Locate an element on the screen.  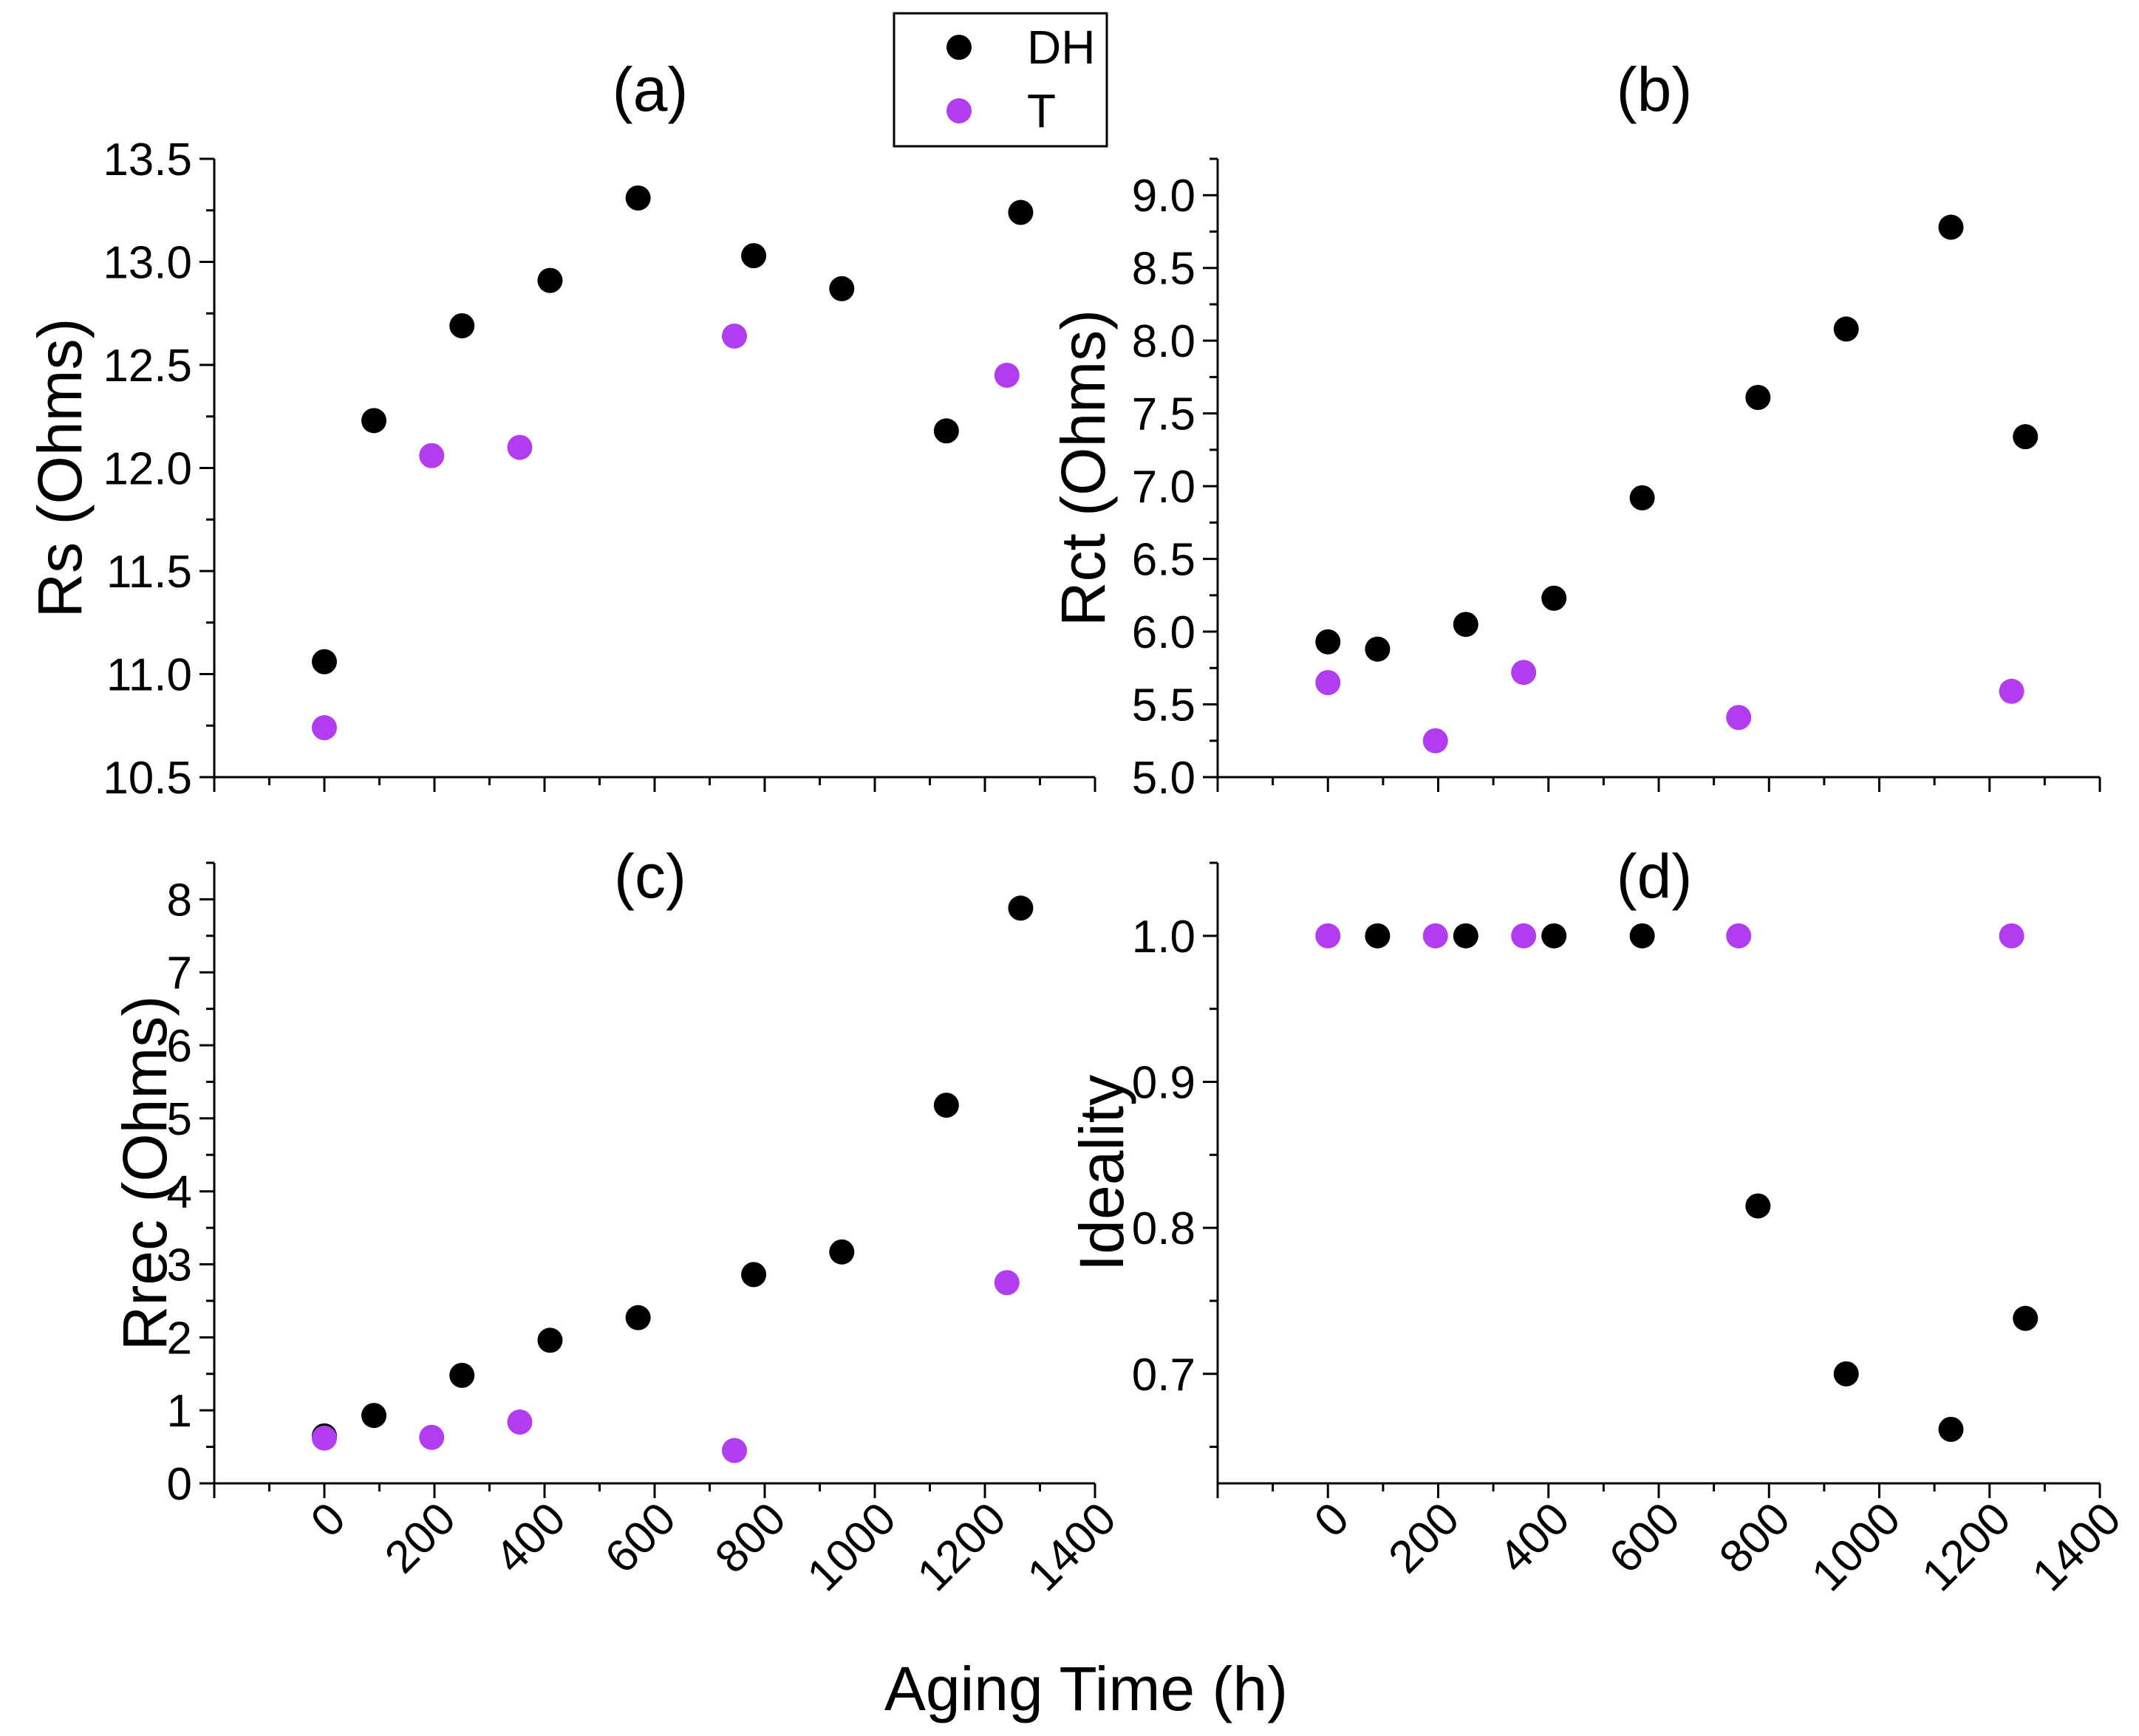
y-tick-label: 8.0 is located at coordinates (1163, 341).